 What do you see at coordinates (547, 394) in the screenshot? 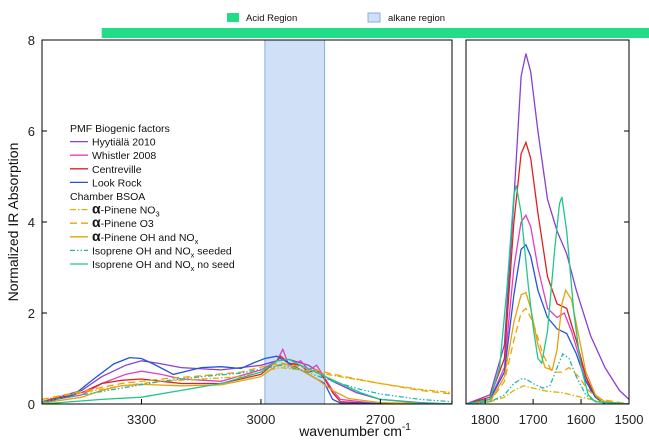
I see `series-line-4-panel2` at bounding box center [547, 394].